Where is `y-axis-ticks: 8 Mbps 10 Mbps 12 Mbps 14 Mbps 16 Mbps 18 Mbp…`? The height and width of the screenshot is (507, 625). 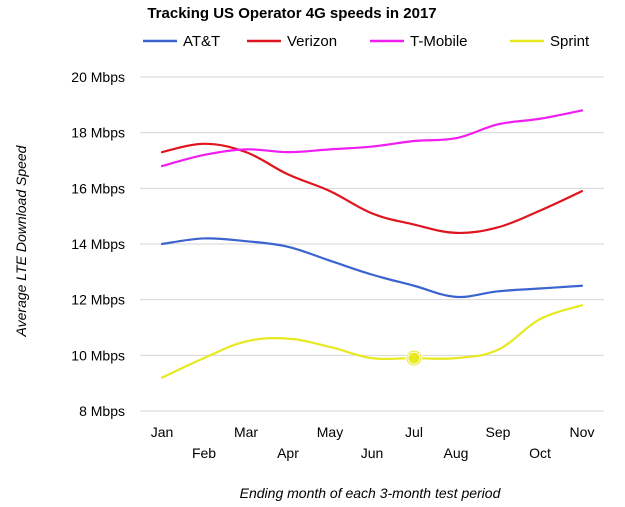 y-axis-ticks: 8 Mbps 10 Mbps 12 Mbps 14 Mbps 16 Mbps 18 Mbp… is located at coordinates (98, 244).